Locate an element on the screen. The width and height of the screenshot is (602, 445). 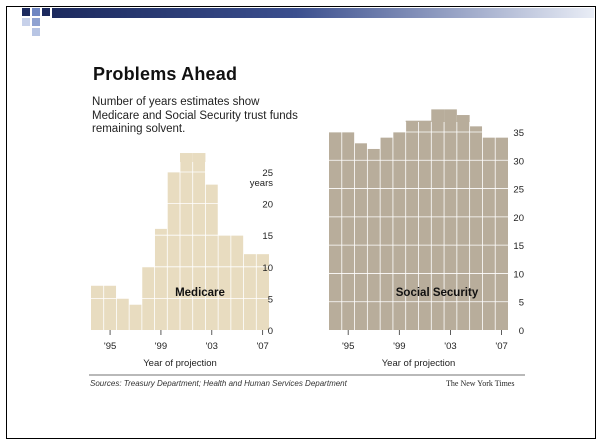
slide-header-bar is located at coordinates (308, 22).